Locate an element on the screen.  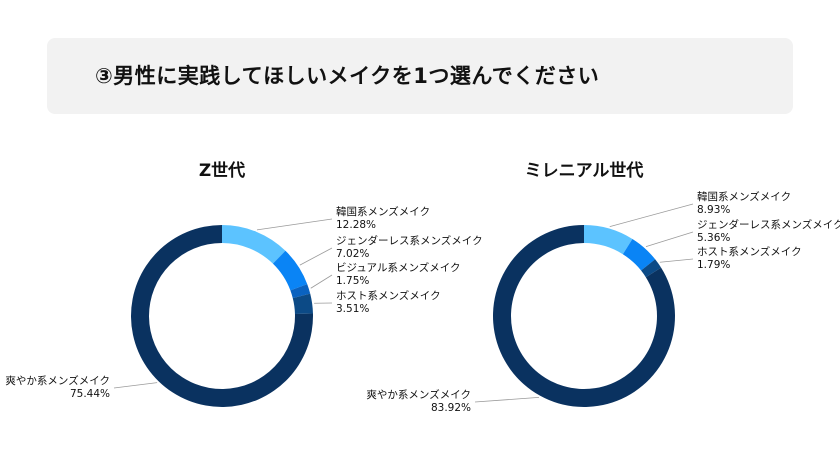
slice-value: 75.44% is located at coordinates (90, 394).